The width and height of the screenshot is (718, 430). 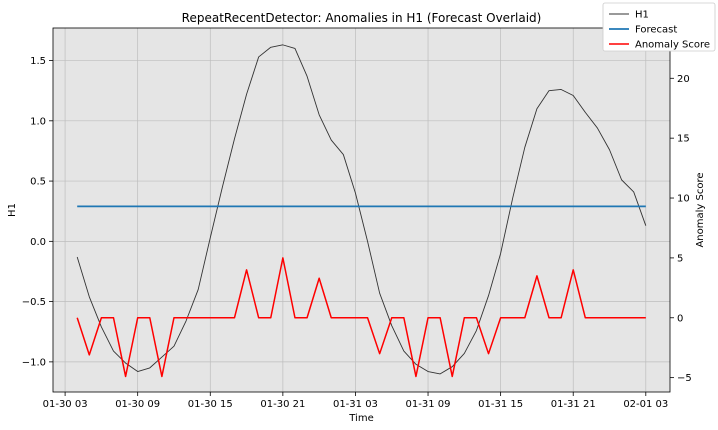 What do you see at coordinates (355, 404) in the screenshot?
I see `x-tick-label: 01-31 03` at bounding box center [355, 404].